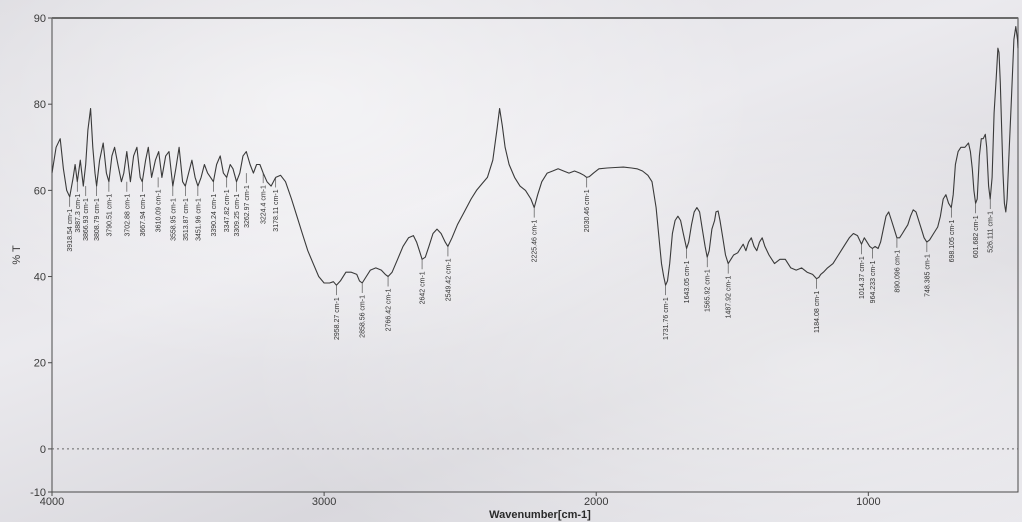 This screenshot has height=522, width=1022. What do you see at coordinates (687, 281) in the screenshot?
I see `peak-label: 1643.05 cm-1` at bounding box center [687, 281].